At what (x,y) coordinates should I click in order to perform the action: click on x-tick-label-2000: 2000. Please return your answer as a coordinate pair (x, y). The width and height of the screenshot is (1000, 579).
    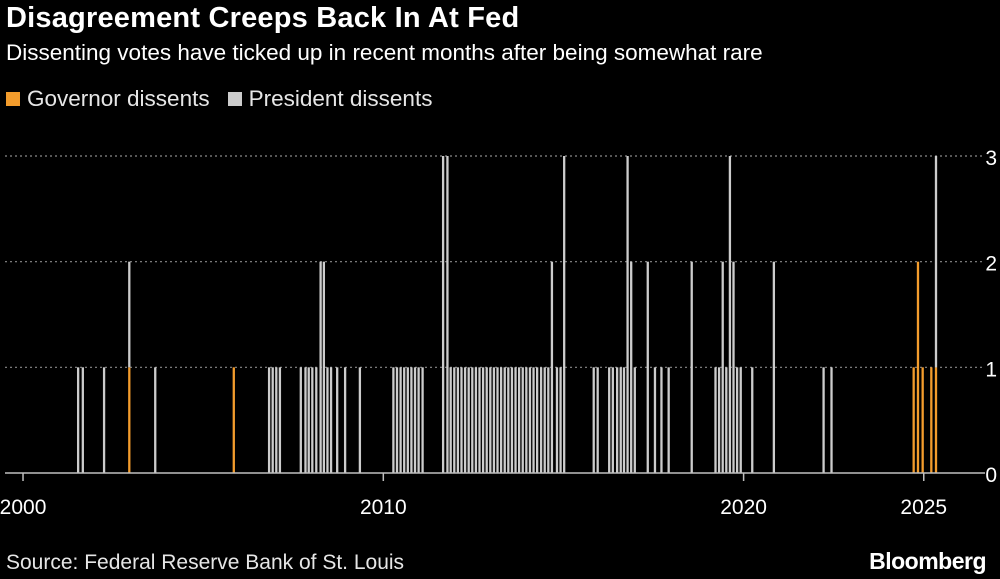
    Looking at the image, I should click on (23, 507).